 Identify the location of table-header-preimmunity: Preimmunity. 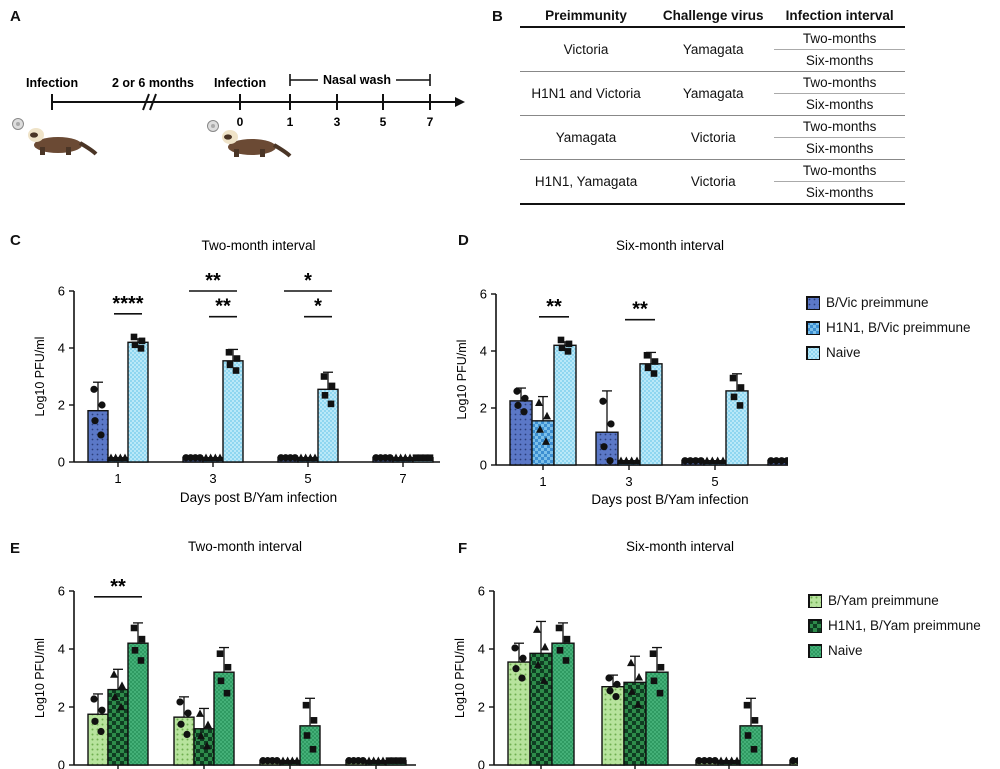
(586, 17).